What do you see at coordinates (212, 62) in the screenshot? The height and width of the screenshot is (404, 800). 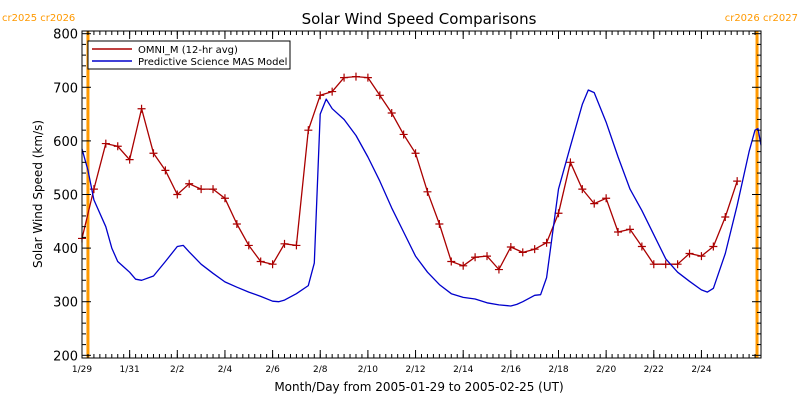 I see `legend-label: Predictive Science MAS Model` at bounding box center [212, 62].